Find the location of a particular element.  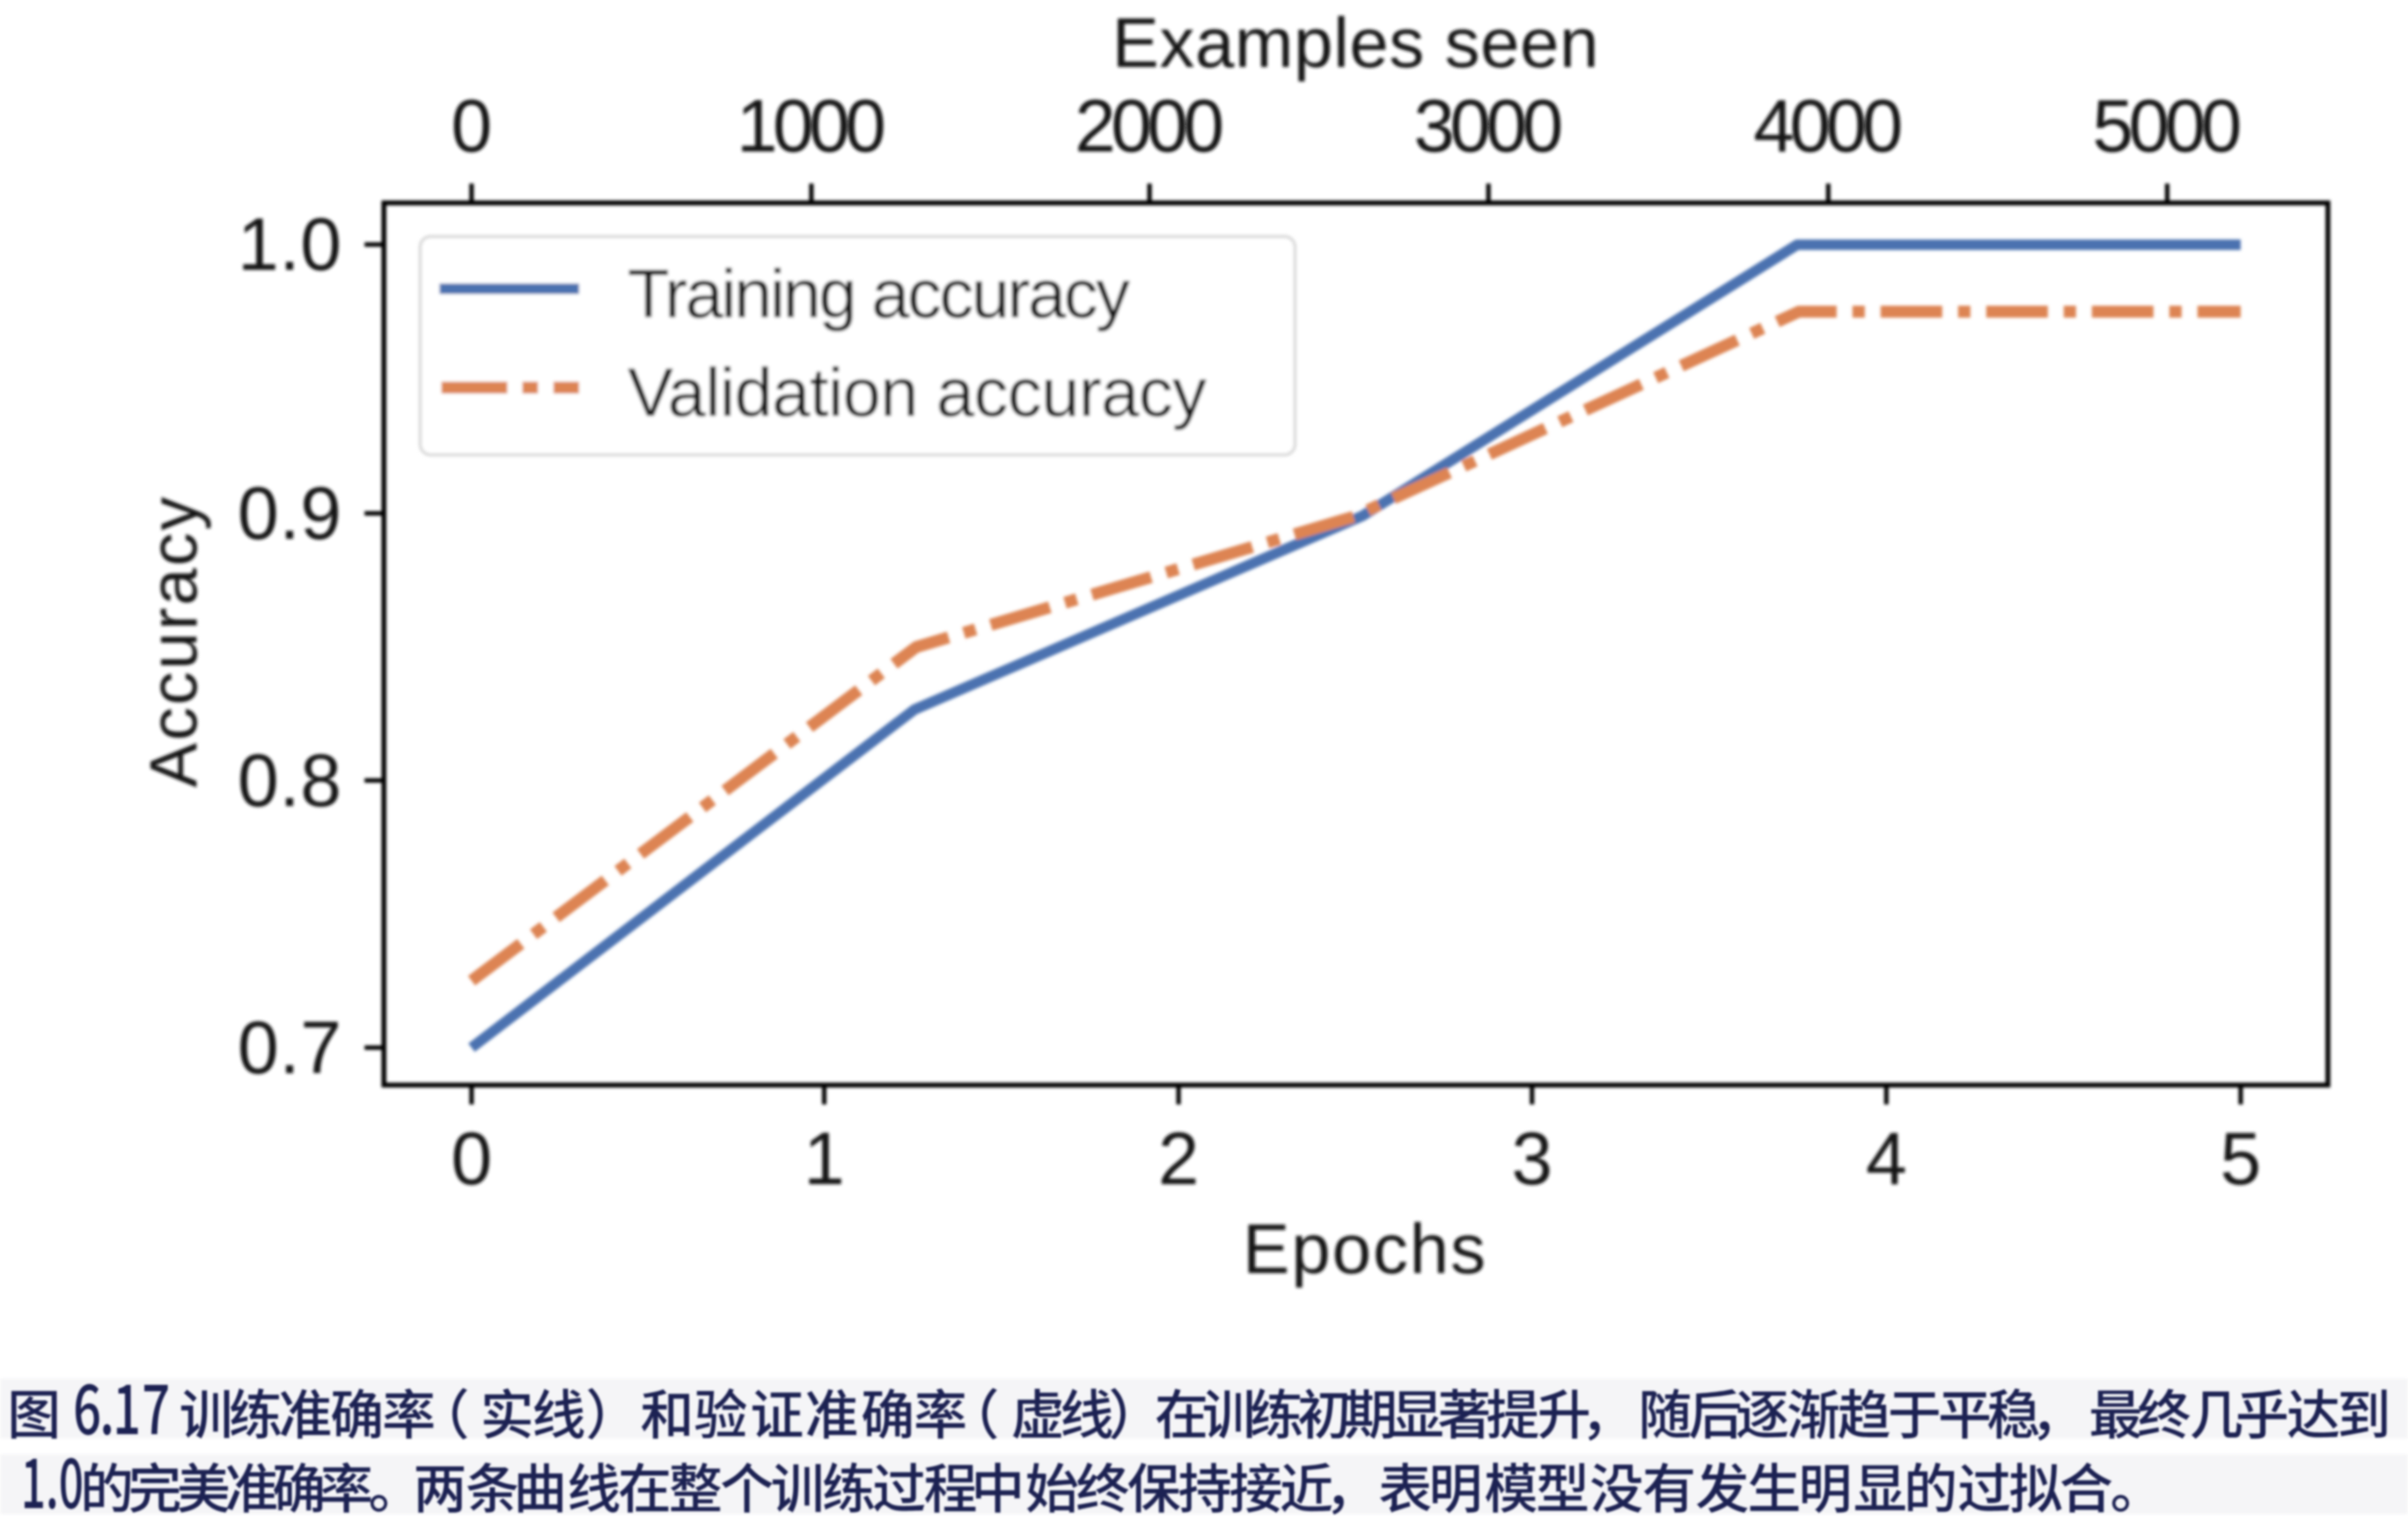

svg-text: 0.9 is located at coordinates (289, 513).